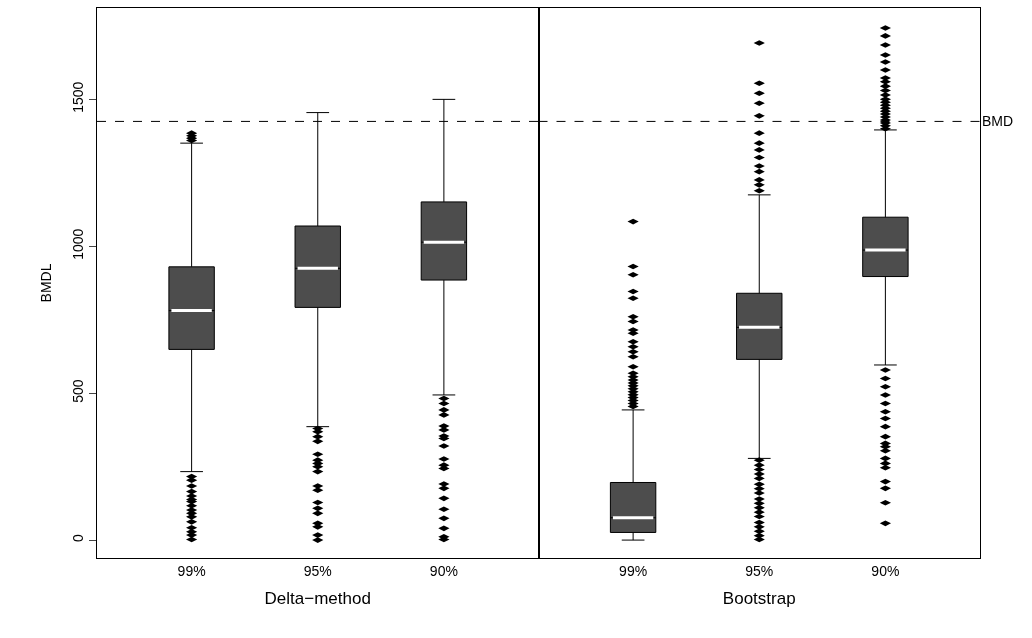 The image size is (1032, 638). I want to click on y-tick-label: 1000, so click(78, 244).